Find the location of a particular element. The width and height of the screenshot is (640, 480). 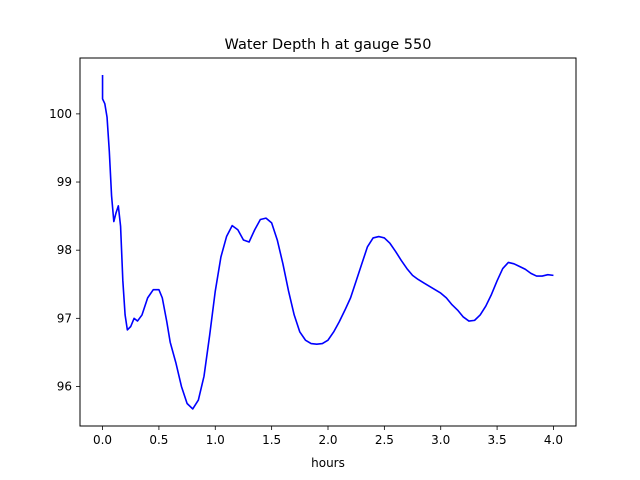

x-tick-label: 4.0 is located at coordinates (553, 440).